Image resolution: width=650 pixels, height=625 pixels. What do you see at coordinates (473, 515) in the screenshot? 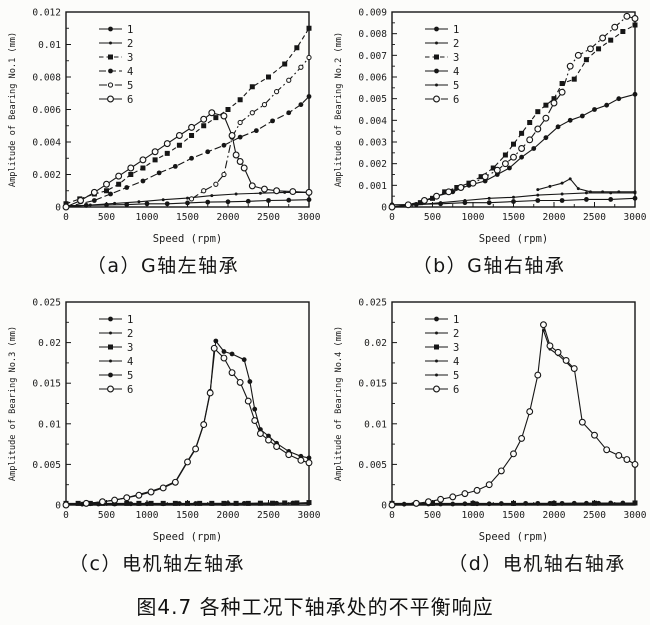
I see `x-tick-label: 1000` at bounding box center [473, 515].